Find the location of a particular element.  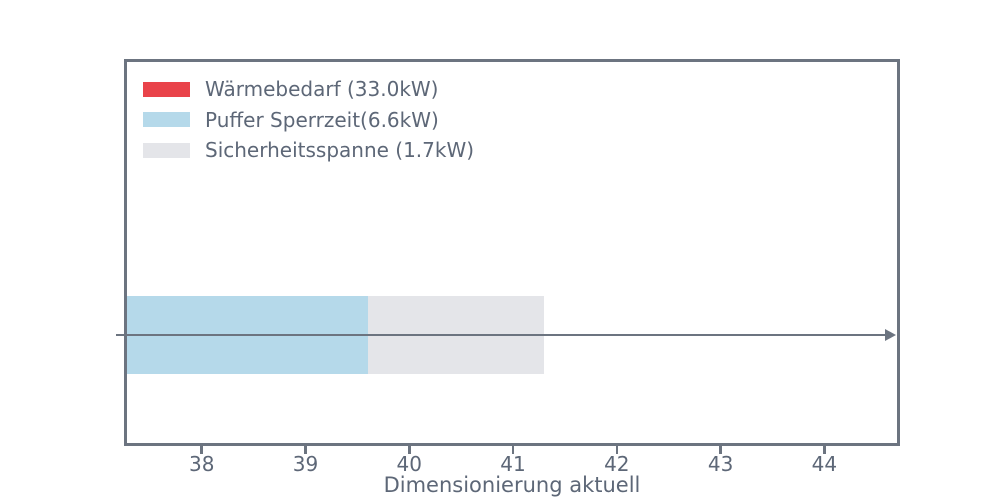

legend-row: Wärmebedarf (33.0kW) is located at coordinates (308, 89).